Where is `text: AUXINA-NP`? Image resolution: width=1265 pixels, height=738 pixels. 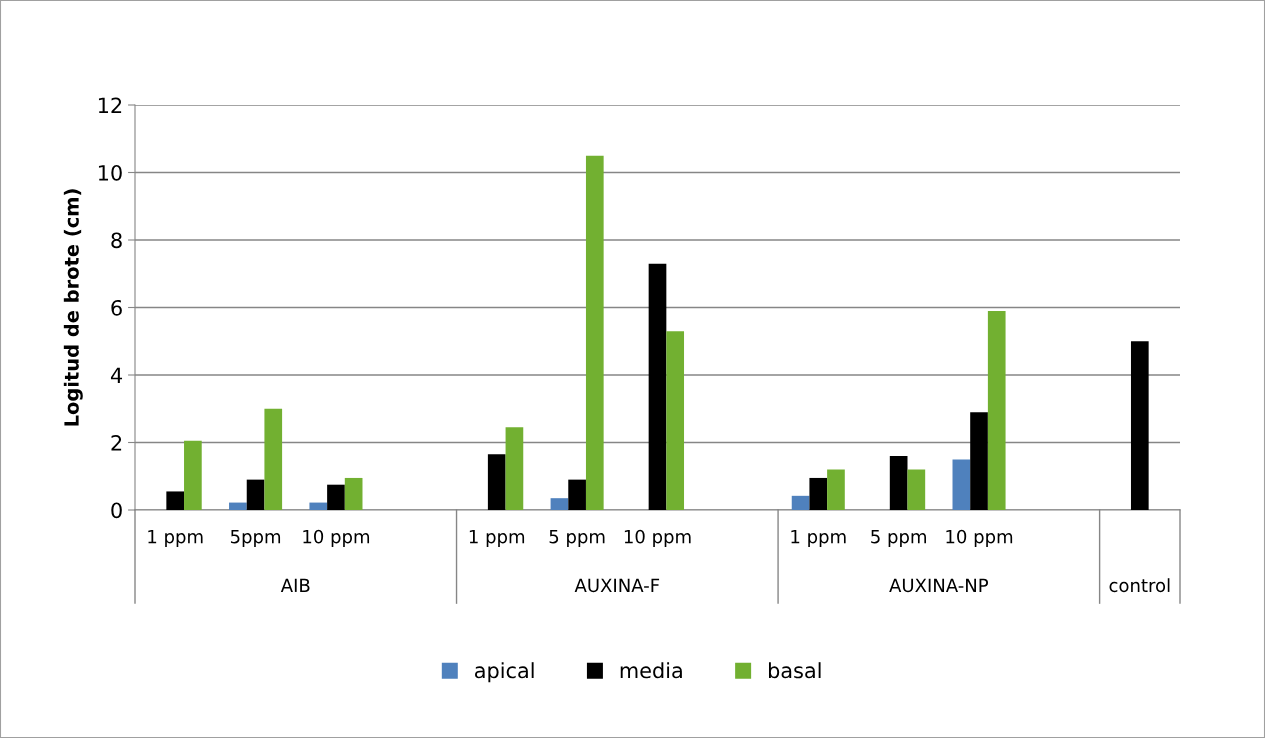
text: AUXINA-NP is located at coordinates (939, 585).